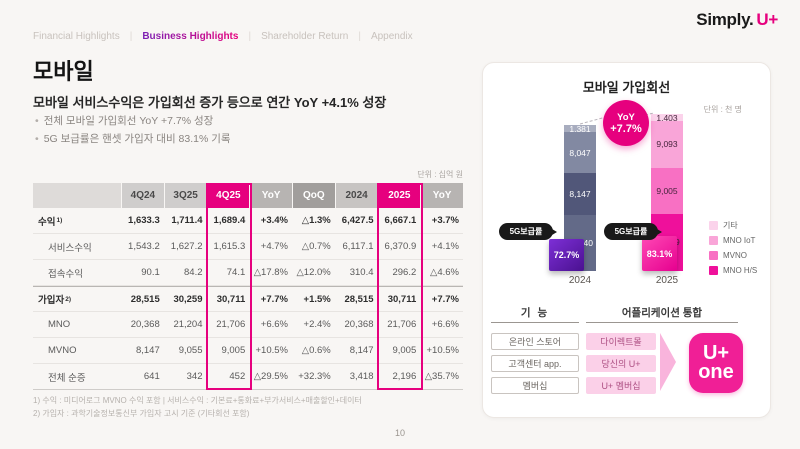 This screenshot has width=800, height=449. Describe the element at coordinates (659, 253) in the screenshot. I see `5g-penetration-value-2025: 83.1%` at that location.